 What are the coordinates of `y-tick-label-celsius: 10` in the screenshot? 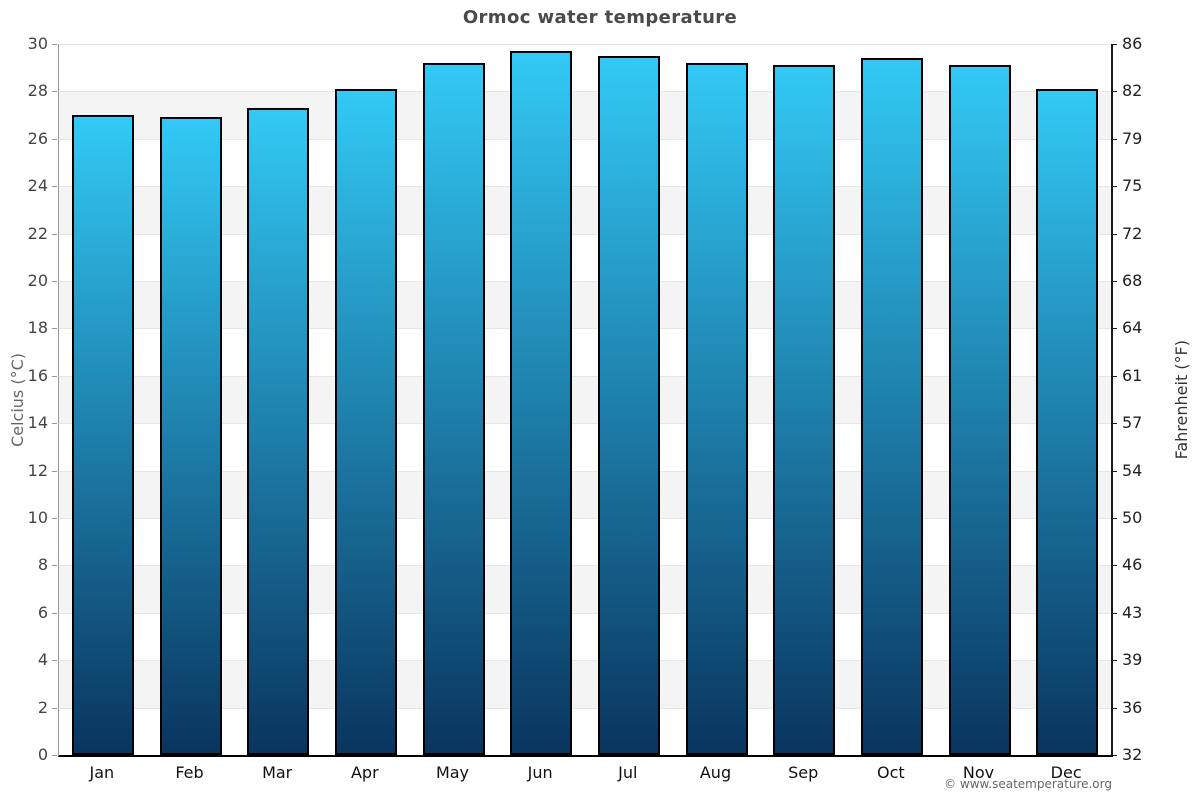 It's located at (37, 517).